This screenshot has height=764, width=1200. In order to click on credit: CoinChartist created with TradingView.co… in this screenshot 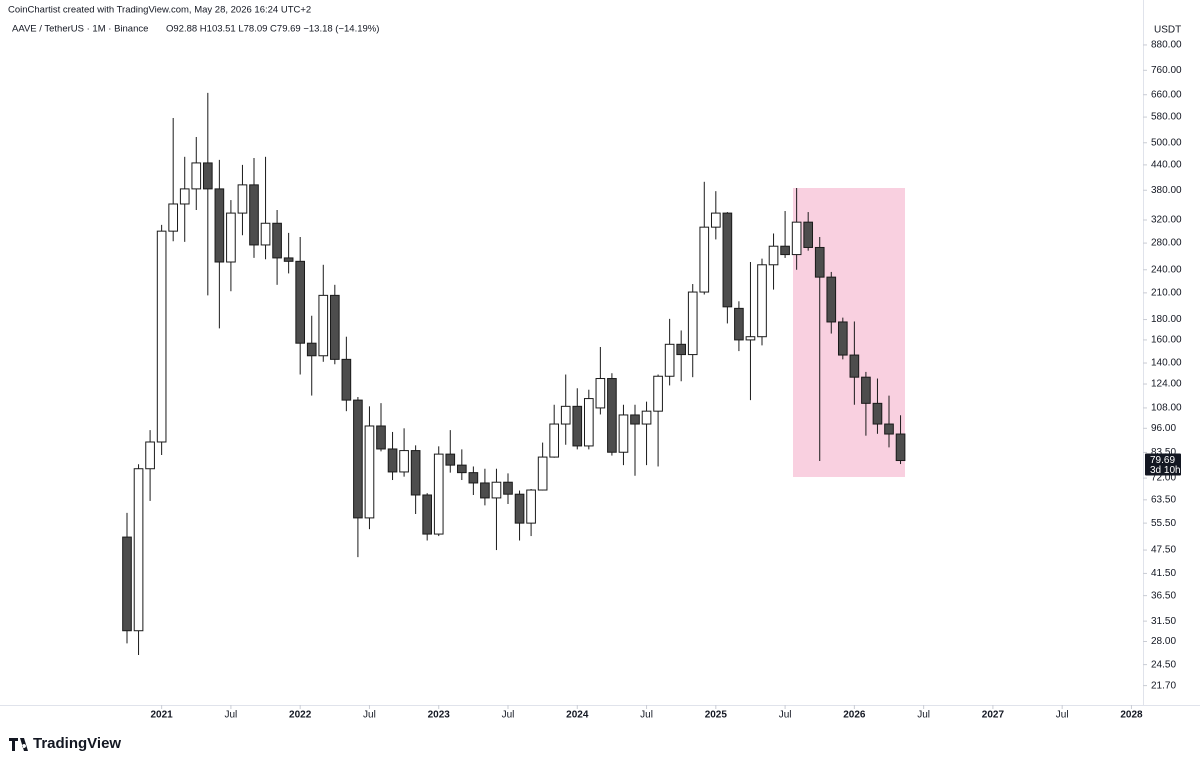, I will do `click(159, 10)`.